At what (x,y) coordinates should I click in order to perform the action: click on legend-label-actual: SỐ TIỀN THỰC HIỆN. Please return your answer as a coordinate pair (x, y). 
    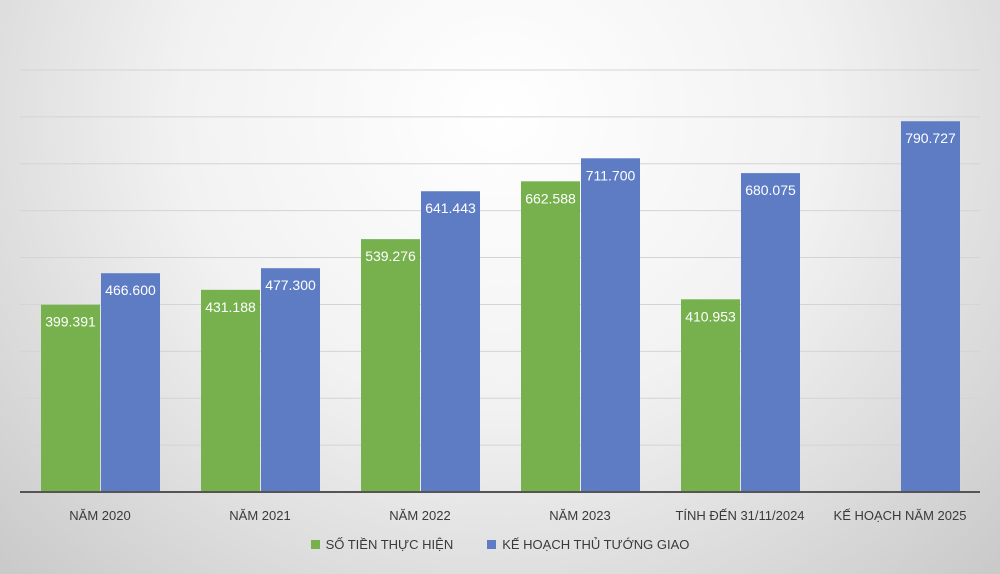
    Looking at the image, I should click on (389, 544).